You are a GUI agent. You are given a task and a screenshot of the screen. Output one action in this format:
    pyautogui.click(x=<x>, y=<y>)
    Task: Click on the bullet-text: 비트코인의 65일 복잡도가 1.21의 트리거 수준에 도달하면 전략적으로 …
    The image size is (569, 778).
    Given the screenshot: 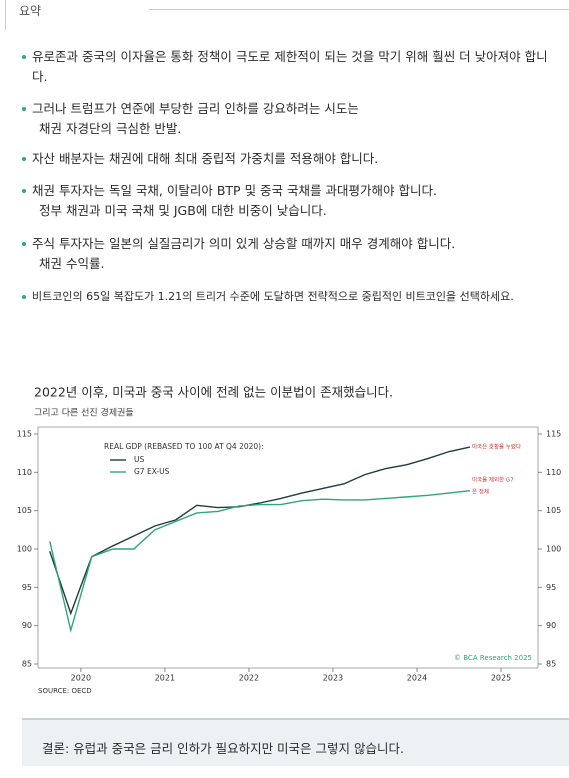 What is the action you would take?
    pyautogui.click(x=287, y=297)
    